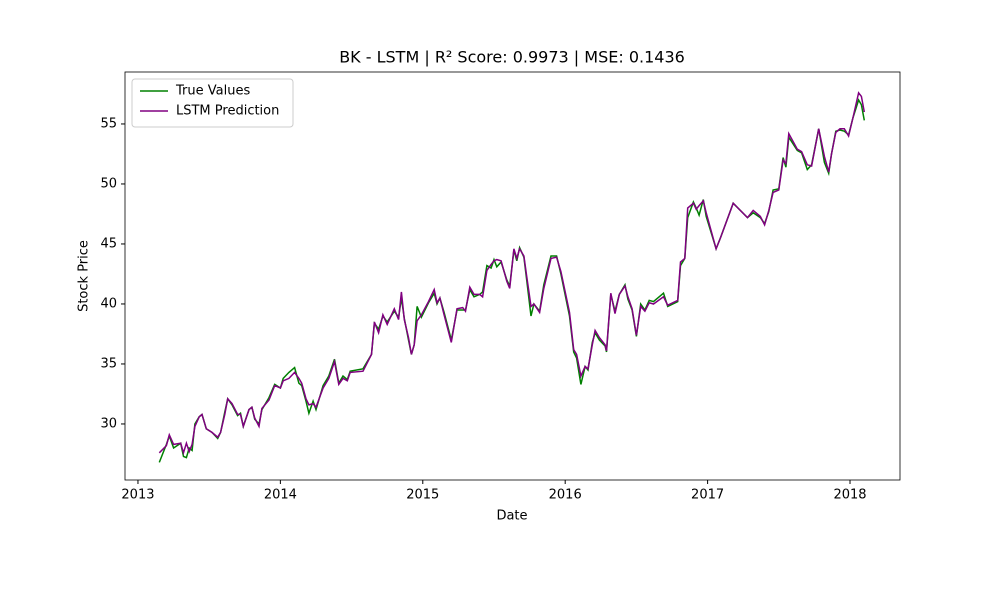  I want to click on x-tick-label: 2013, so click(137, 495).